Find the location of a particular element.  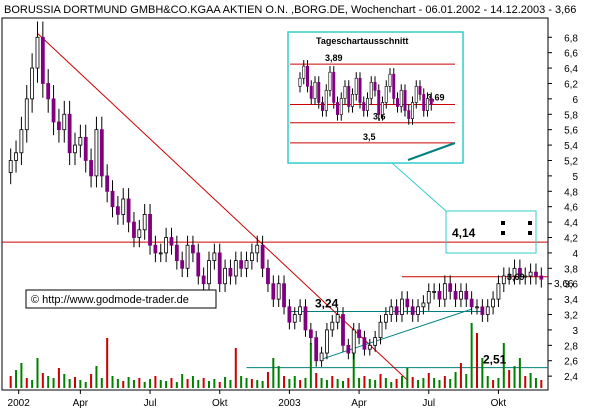

level-label-2-51: 2,51 is located at coordinates (495, 360).